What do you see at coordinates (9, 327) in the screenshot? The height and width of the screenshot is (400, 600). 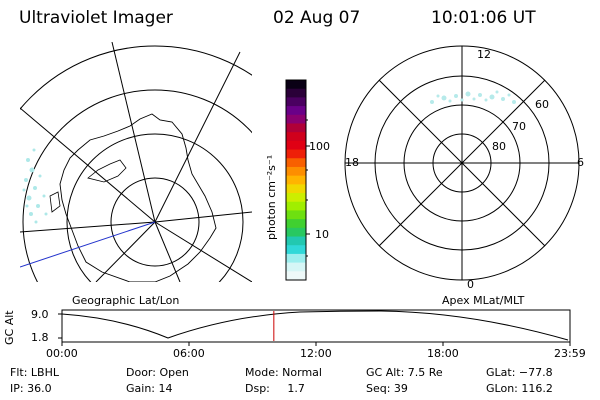 I see `altitude-axis-title: GC Alt` at bounding box center [9, 327].